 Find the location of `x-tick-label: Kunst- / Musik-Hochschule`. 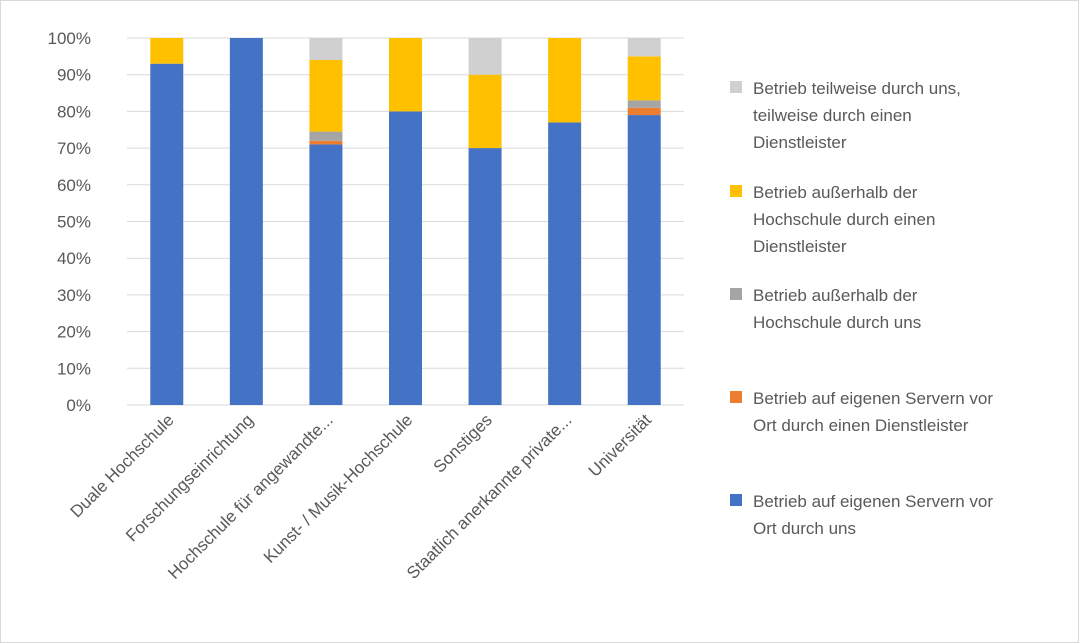

x-tick-label: Kunst- / Musik-Hochschule is located at coordinates (338, 488).